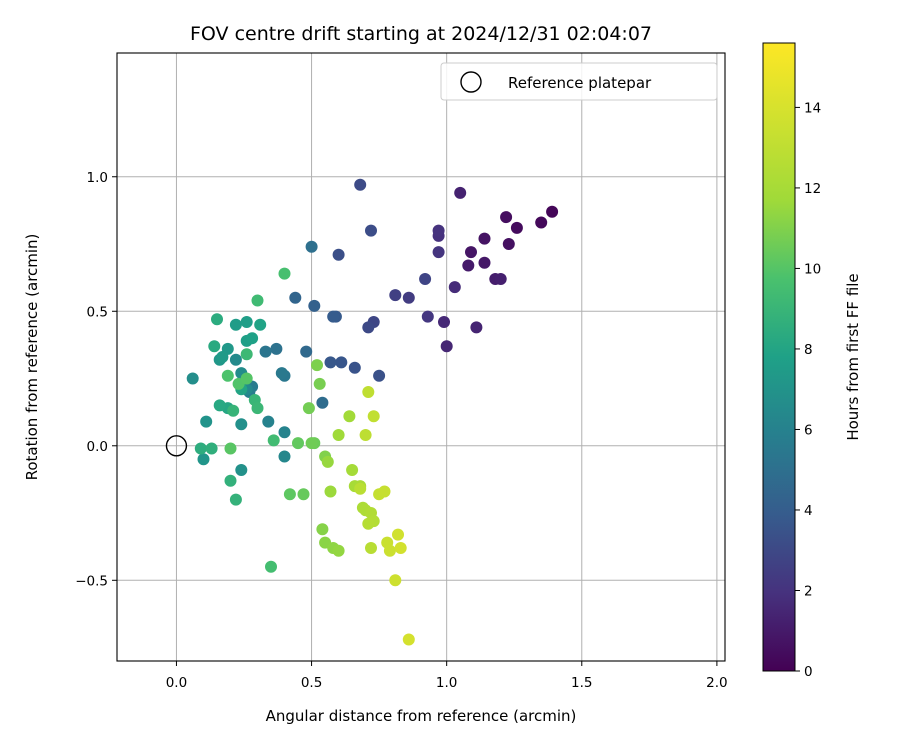 This screenshot has height=750, width=900. I want to click on colorbar-tick-label: 8, so click(808, 350).